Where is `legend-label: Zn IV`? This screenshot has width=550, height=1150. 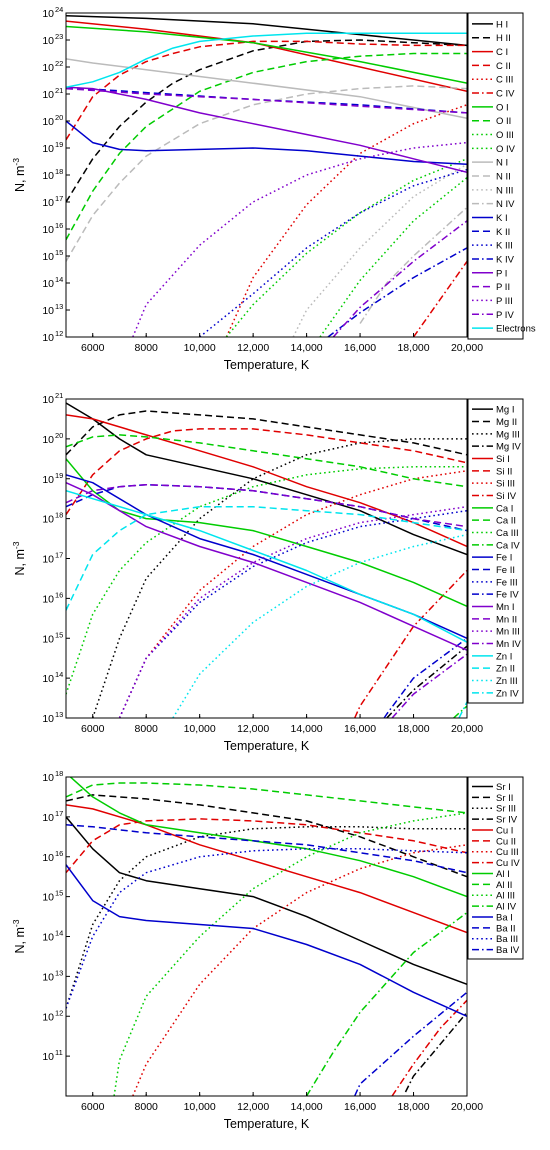
legend-label: Zn IV is located at coordinates (507, 693).